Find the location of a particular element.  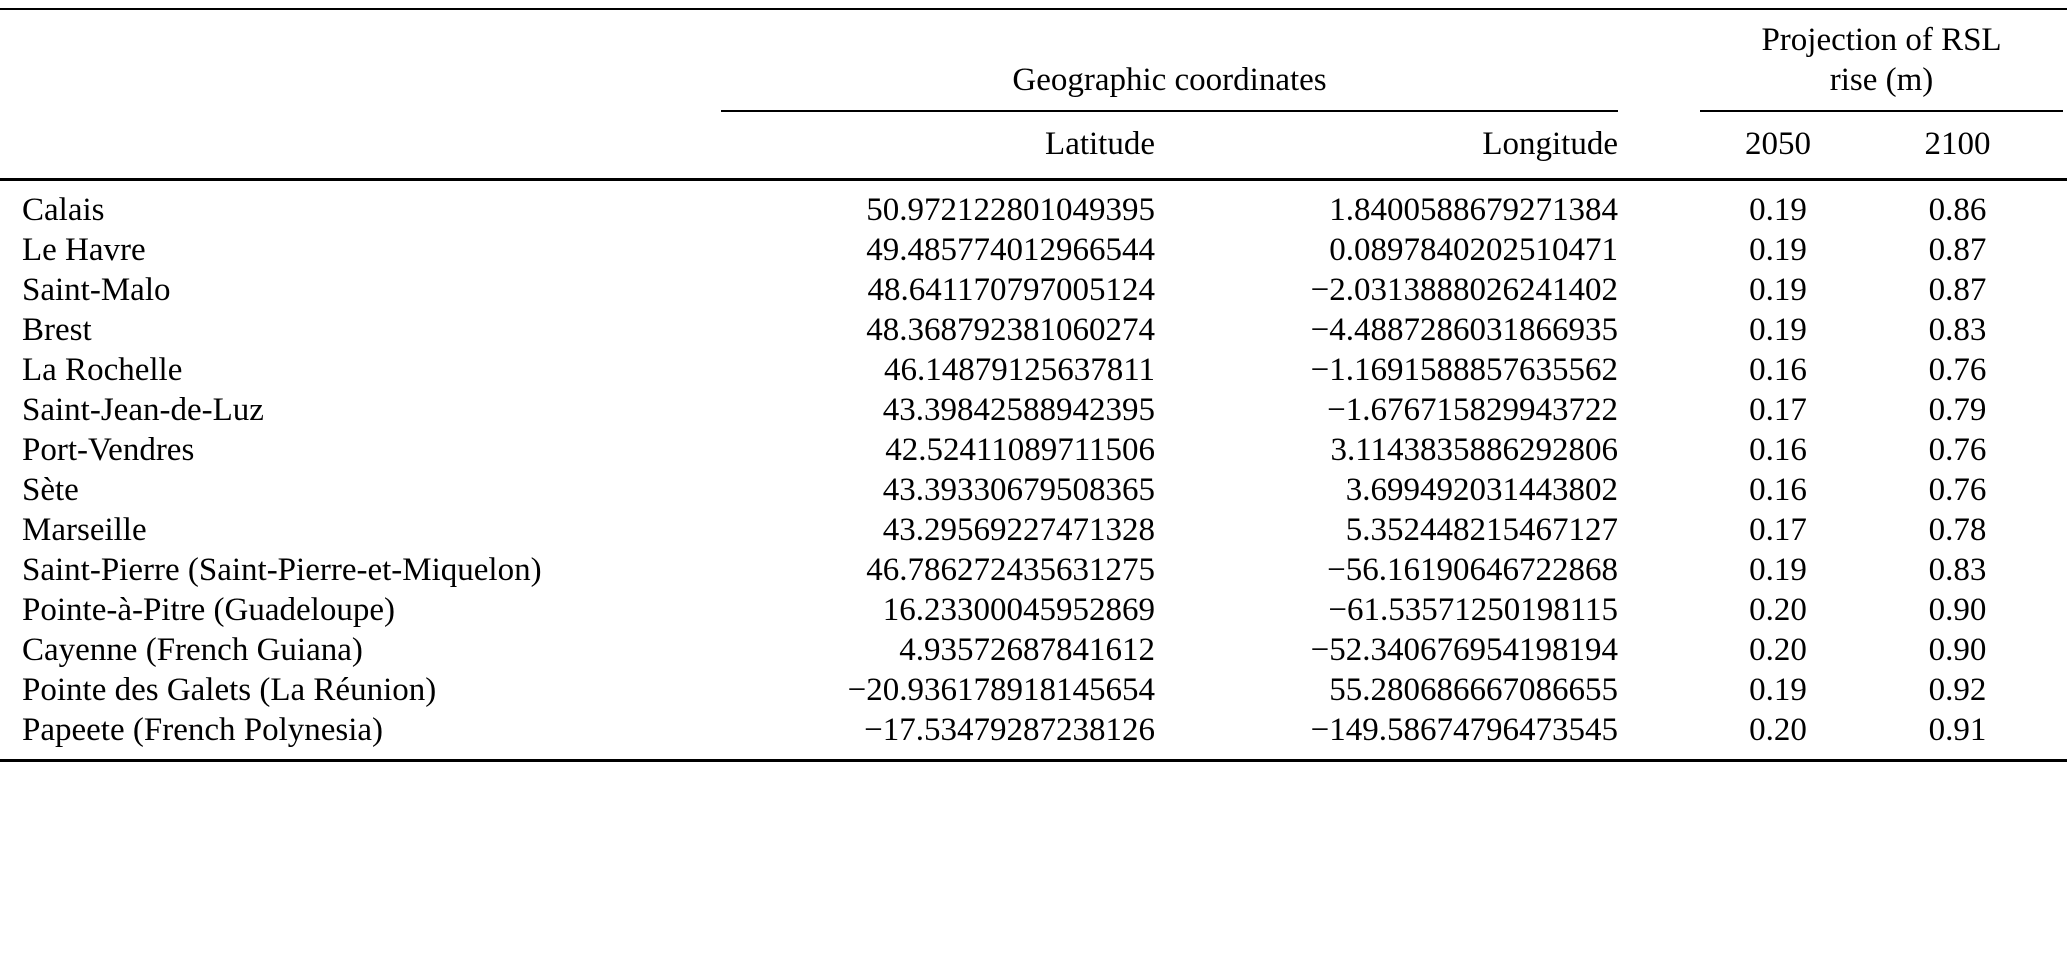

latitude-cell: 43.39842588942395 is located at coordinates (1018, 410).